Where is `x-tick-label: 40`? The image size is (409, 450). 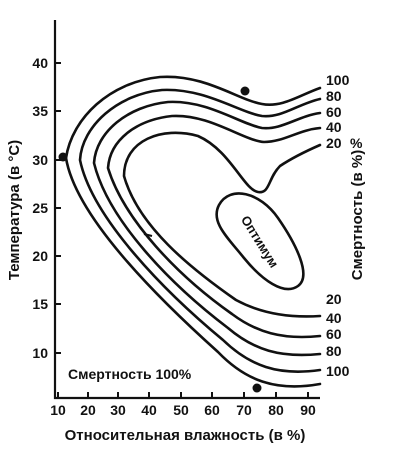
x-tick-label: 40 is located at coordinates (149, 410).